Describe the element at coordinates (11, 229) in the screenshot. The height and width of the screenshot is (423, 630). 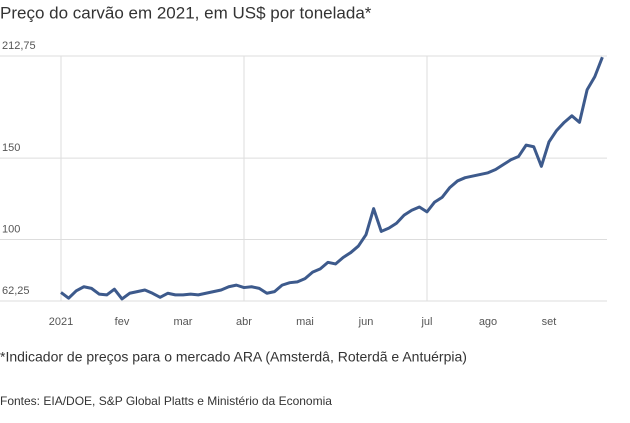
I see `y-tick-label: 100` at that location.